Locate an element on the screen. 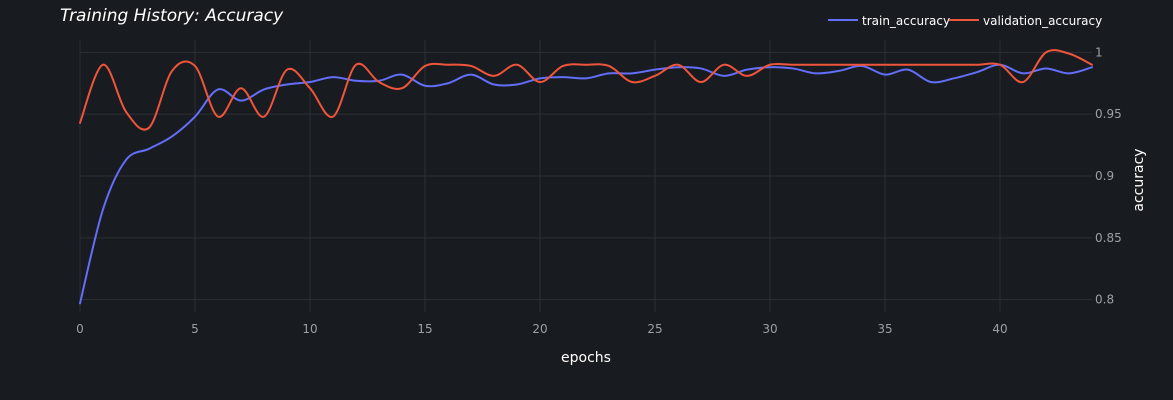 The height and width of the screenshot is (400, 1173). y-tick-label: 0.8 is located at coordinates (1104, 300).